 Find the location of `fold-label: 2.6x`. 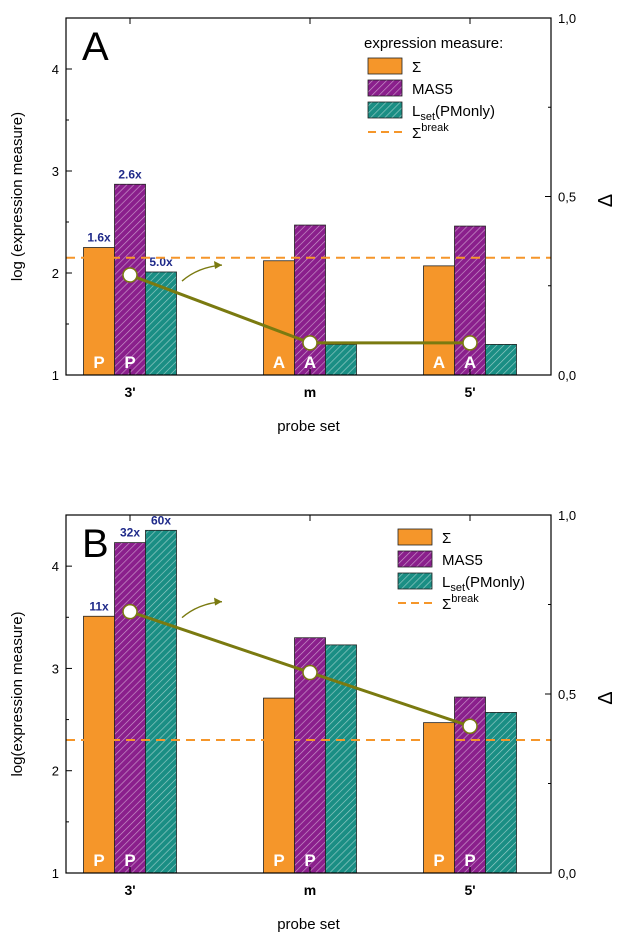

fold-label: 2.6x is located at coordinates (130, 174).